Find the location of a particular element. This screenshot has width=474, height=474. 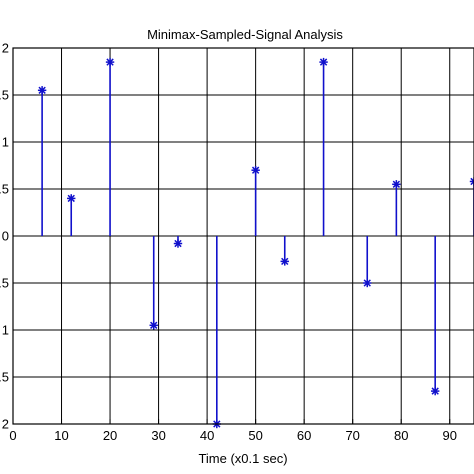

x-tick-label: 60 is located at coordinates (304, 435).